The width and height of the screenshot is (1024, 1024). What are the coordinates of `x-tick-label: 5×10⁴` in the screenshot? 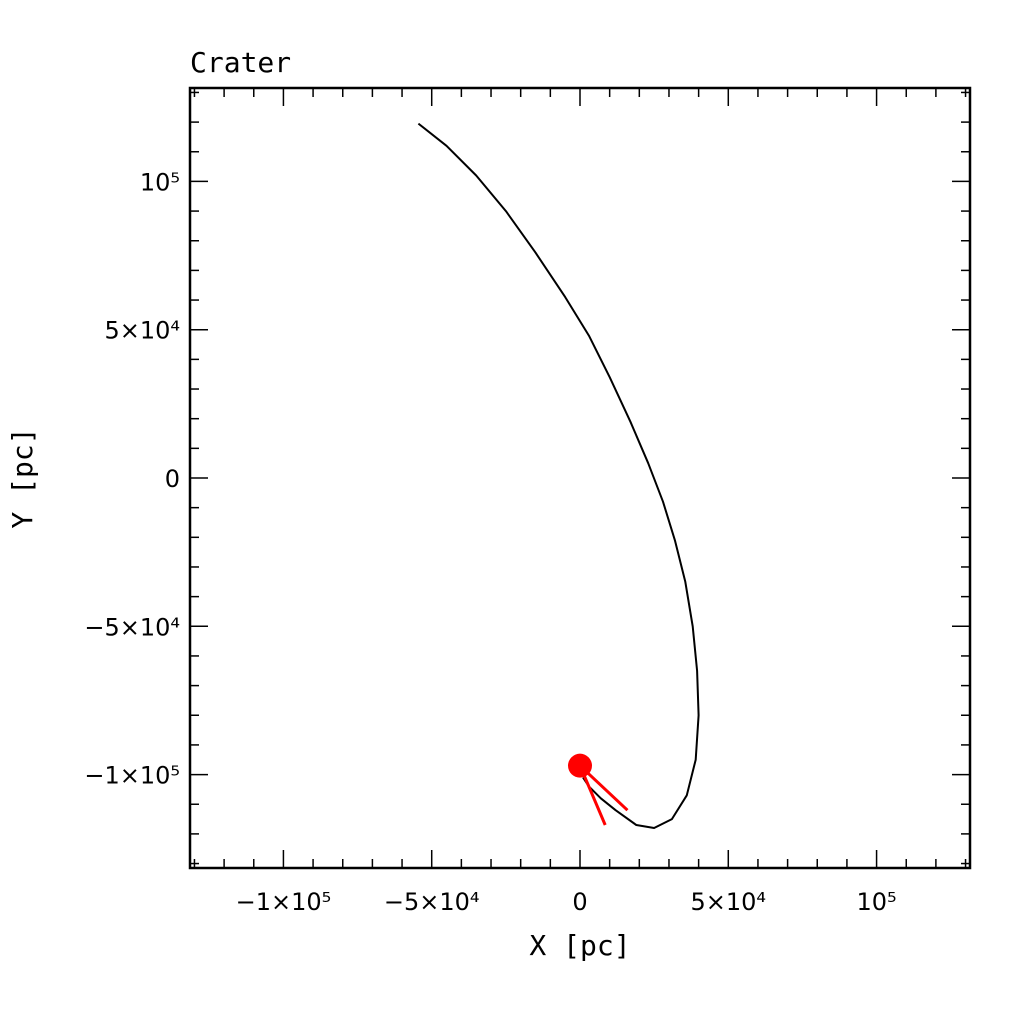 It's located at (729, 902).